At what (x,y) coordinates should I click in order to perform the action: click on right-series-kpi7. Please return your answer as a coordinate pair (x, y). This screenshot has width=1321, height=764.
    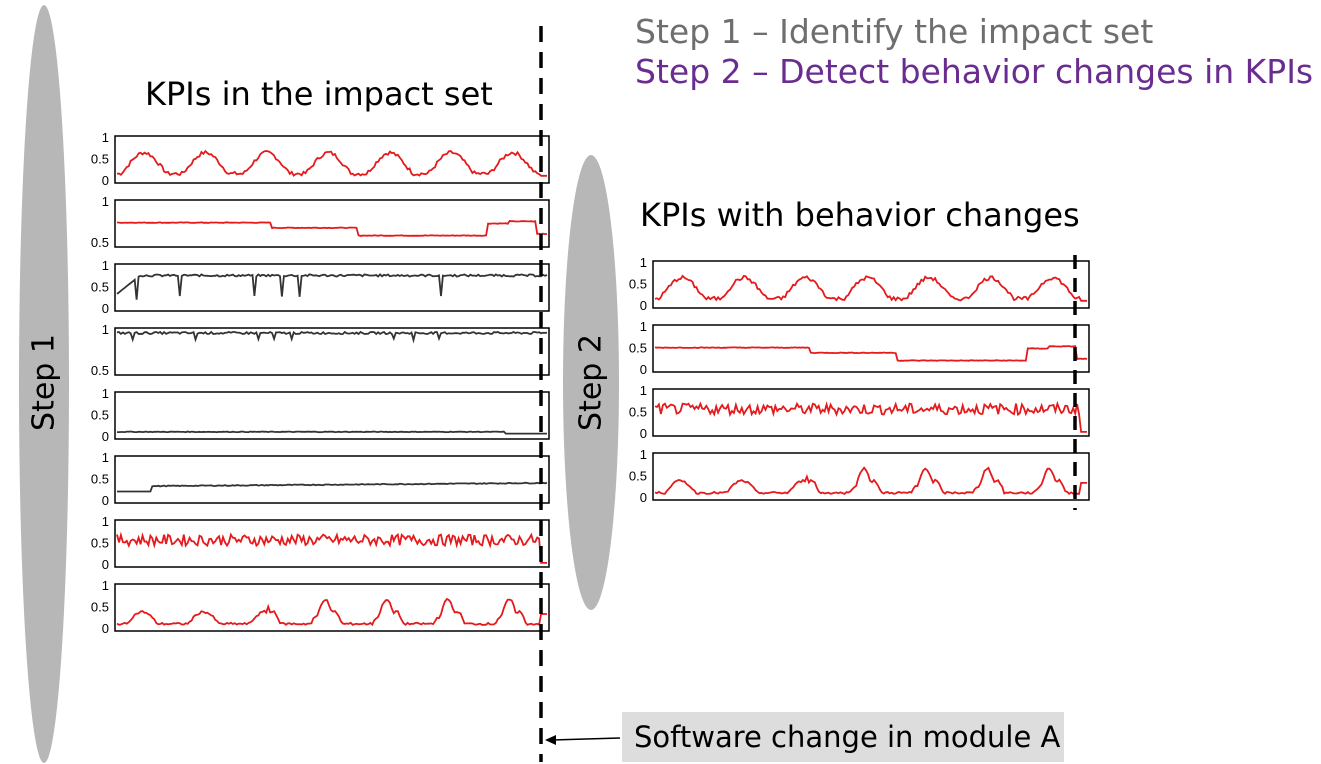
    Looking at the image, I should click on (870, 416).